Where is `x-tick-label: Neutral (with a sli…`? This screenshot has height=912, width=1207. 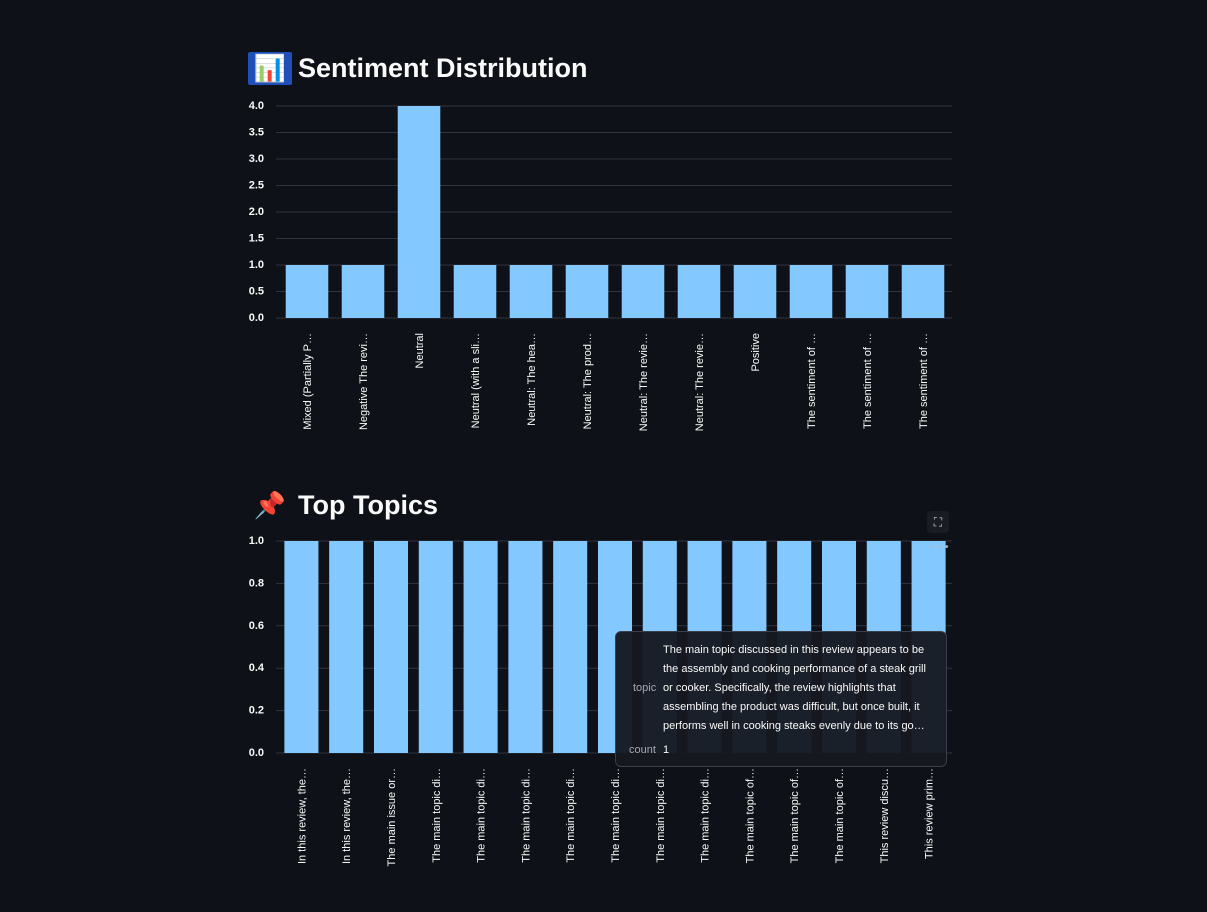
x-tick-label: Neutral (with a sli… is located at coordinates (476, 380).